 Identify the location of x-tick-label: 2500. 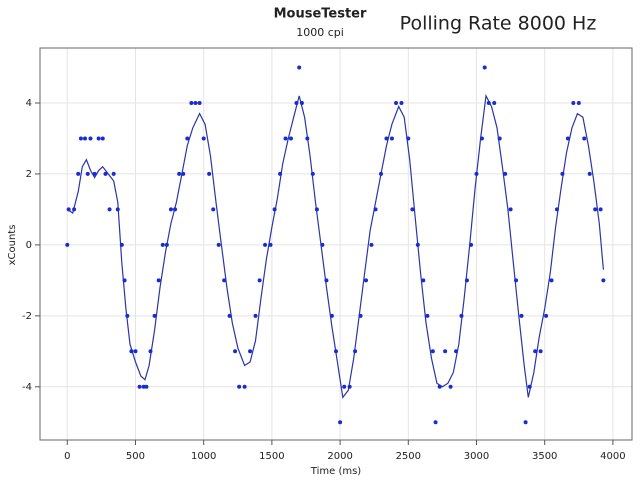
(408, 456).